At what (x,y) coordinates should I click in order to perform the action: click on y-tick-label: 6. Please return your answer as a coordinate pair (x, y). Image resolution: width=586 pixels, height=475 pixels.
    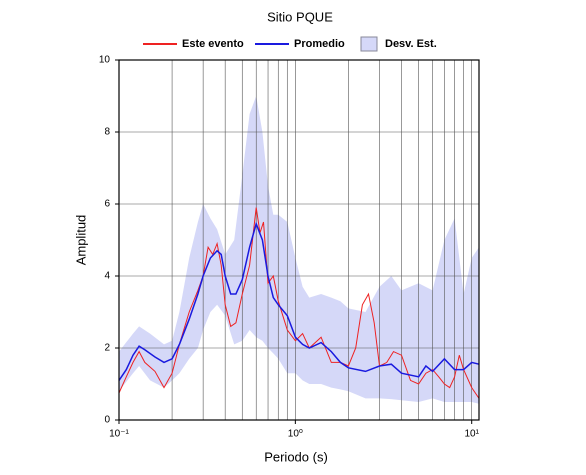
    Looking at the image, I should click on (107, 204).